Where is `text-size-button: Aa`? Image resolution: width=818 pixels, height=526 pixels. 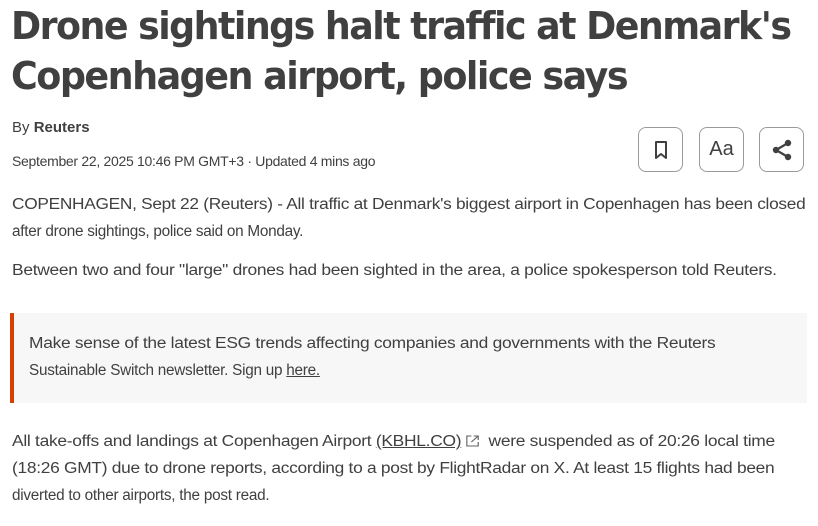
text-size-button: Aa is located at coordinates (721, 149).